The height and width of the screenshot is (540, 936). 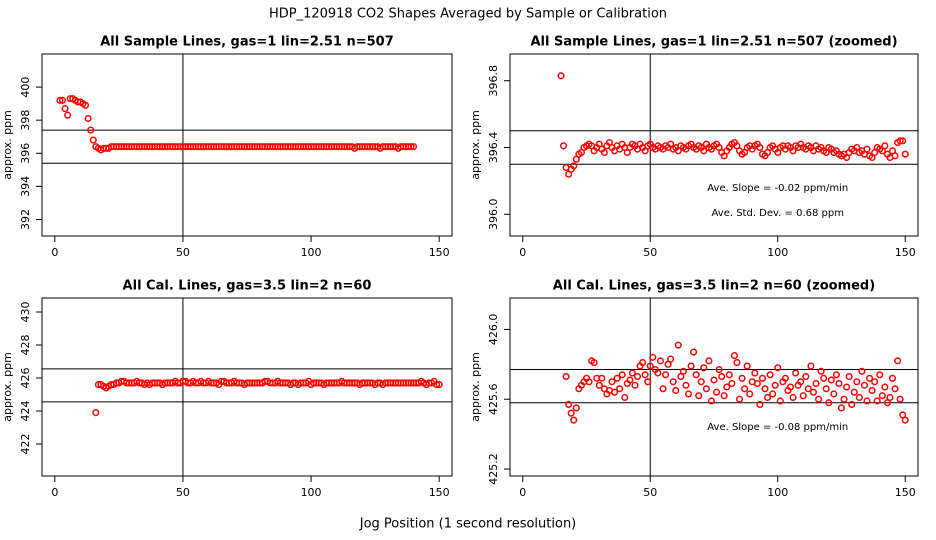 What do you see at coordinates (468, 524) in the screenshot?
I see `x-axis-label: Jog Position (1 second resolution)` at bounding box center [468, 524].